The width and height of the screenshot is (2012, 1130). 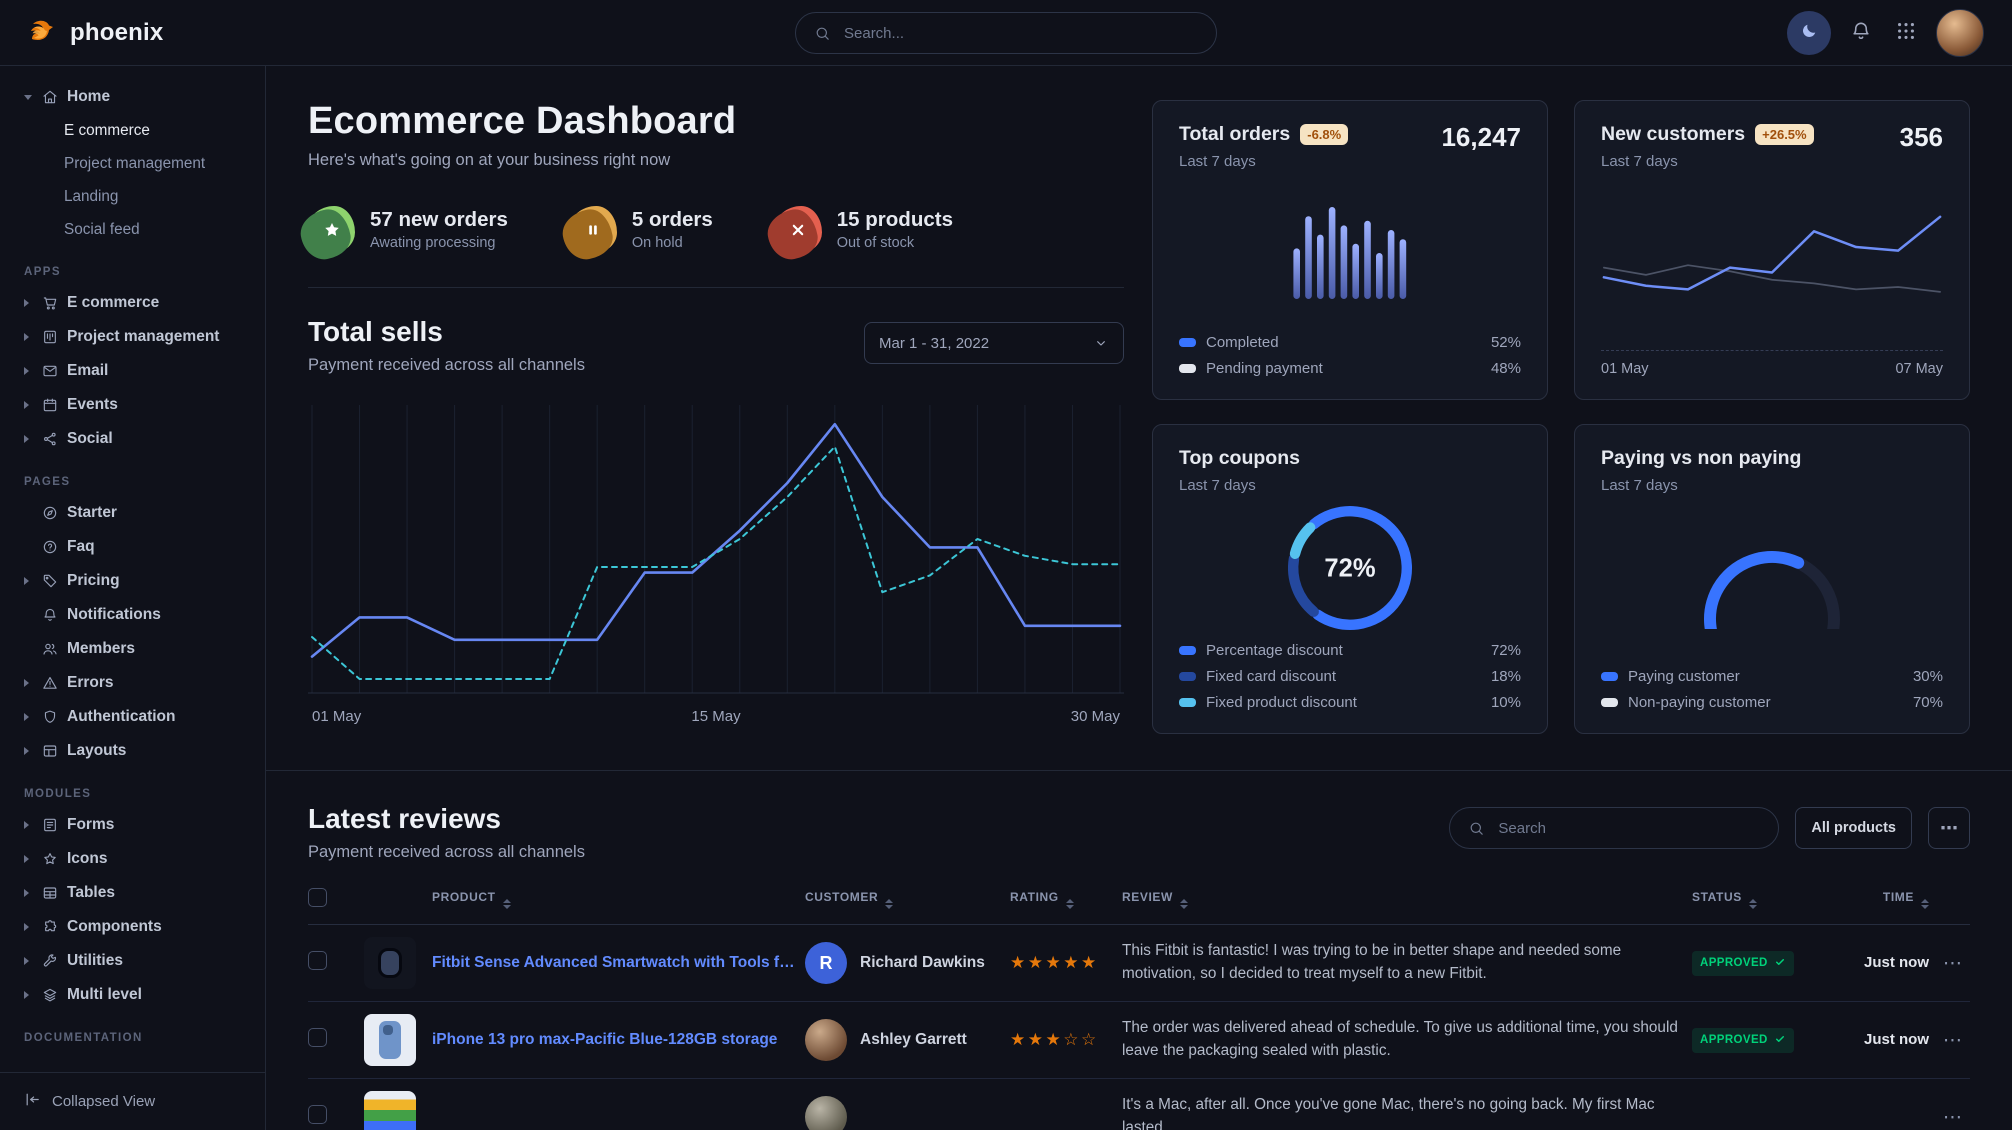 What do you see at coordinates (1906, 32) in the screenshot?
I see `apps-grid-button` at bounding box center [1906, 32].